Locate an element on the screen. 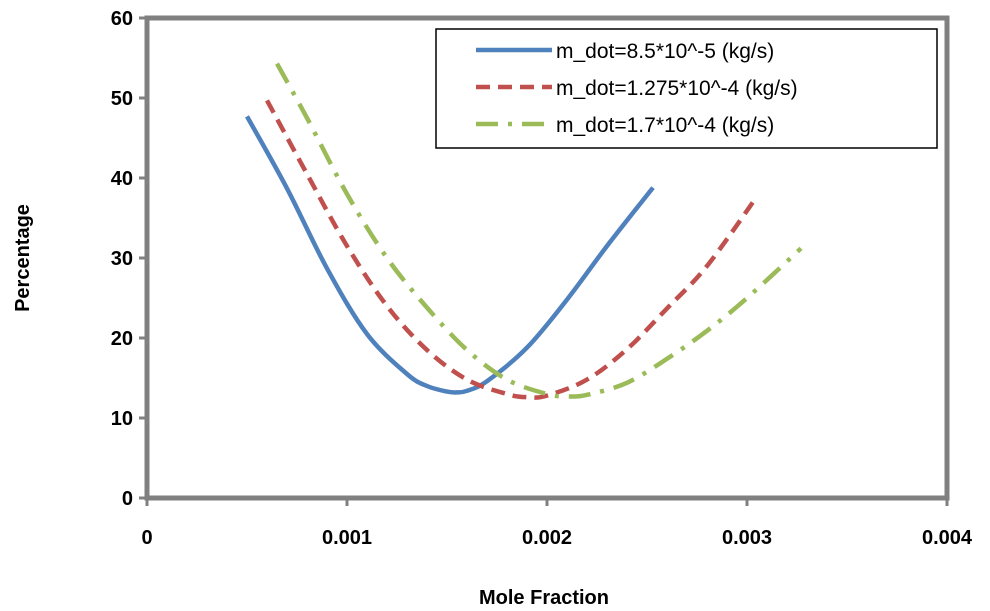 The width and height of the screenshot is (990, 611). x-tick-label: 0.001 is located at coordinates (347, 538).